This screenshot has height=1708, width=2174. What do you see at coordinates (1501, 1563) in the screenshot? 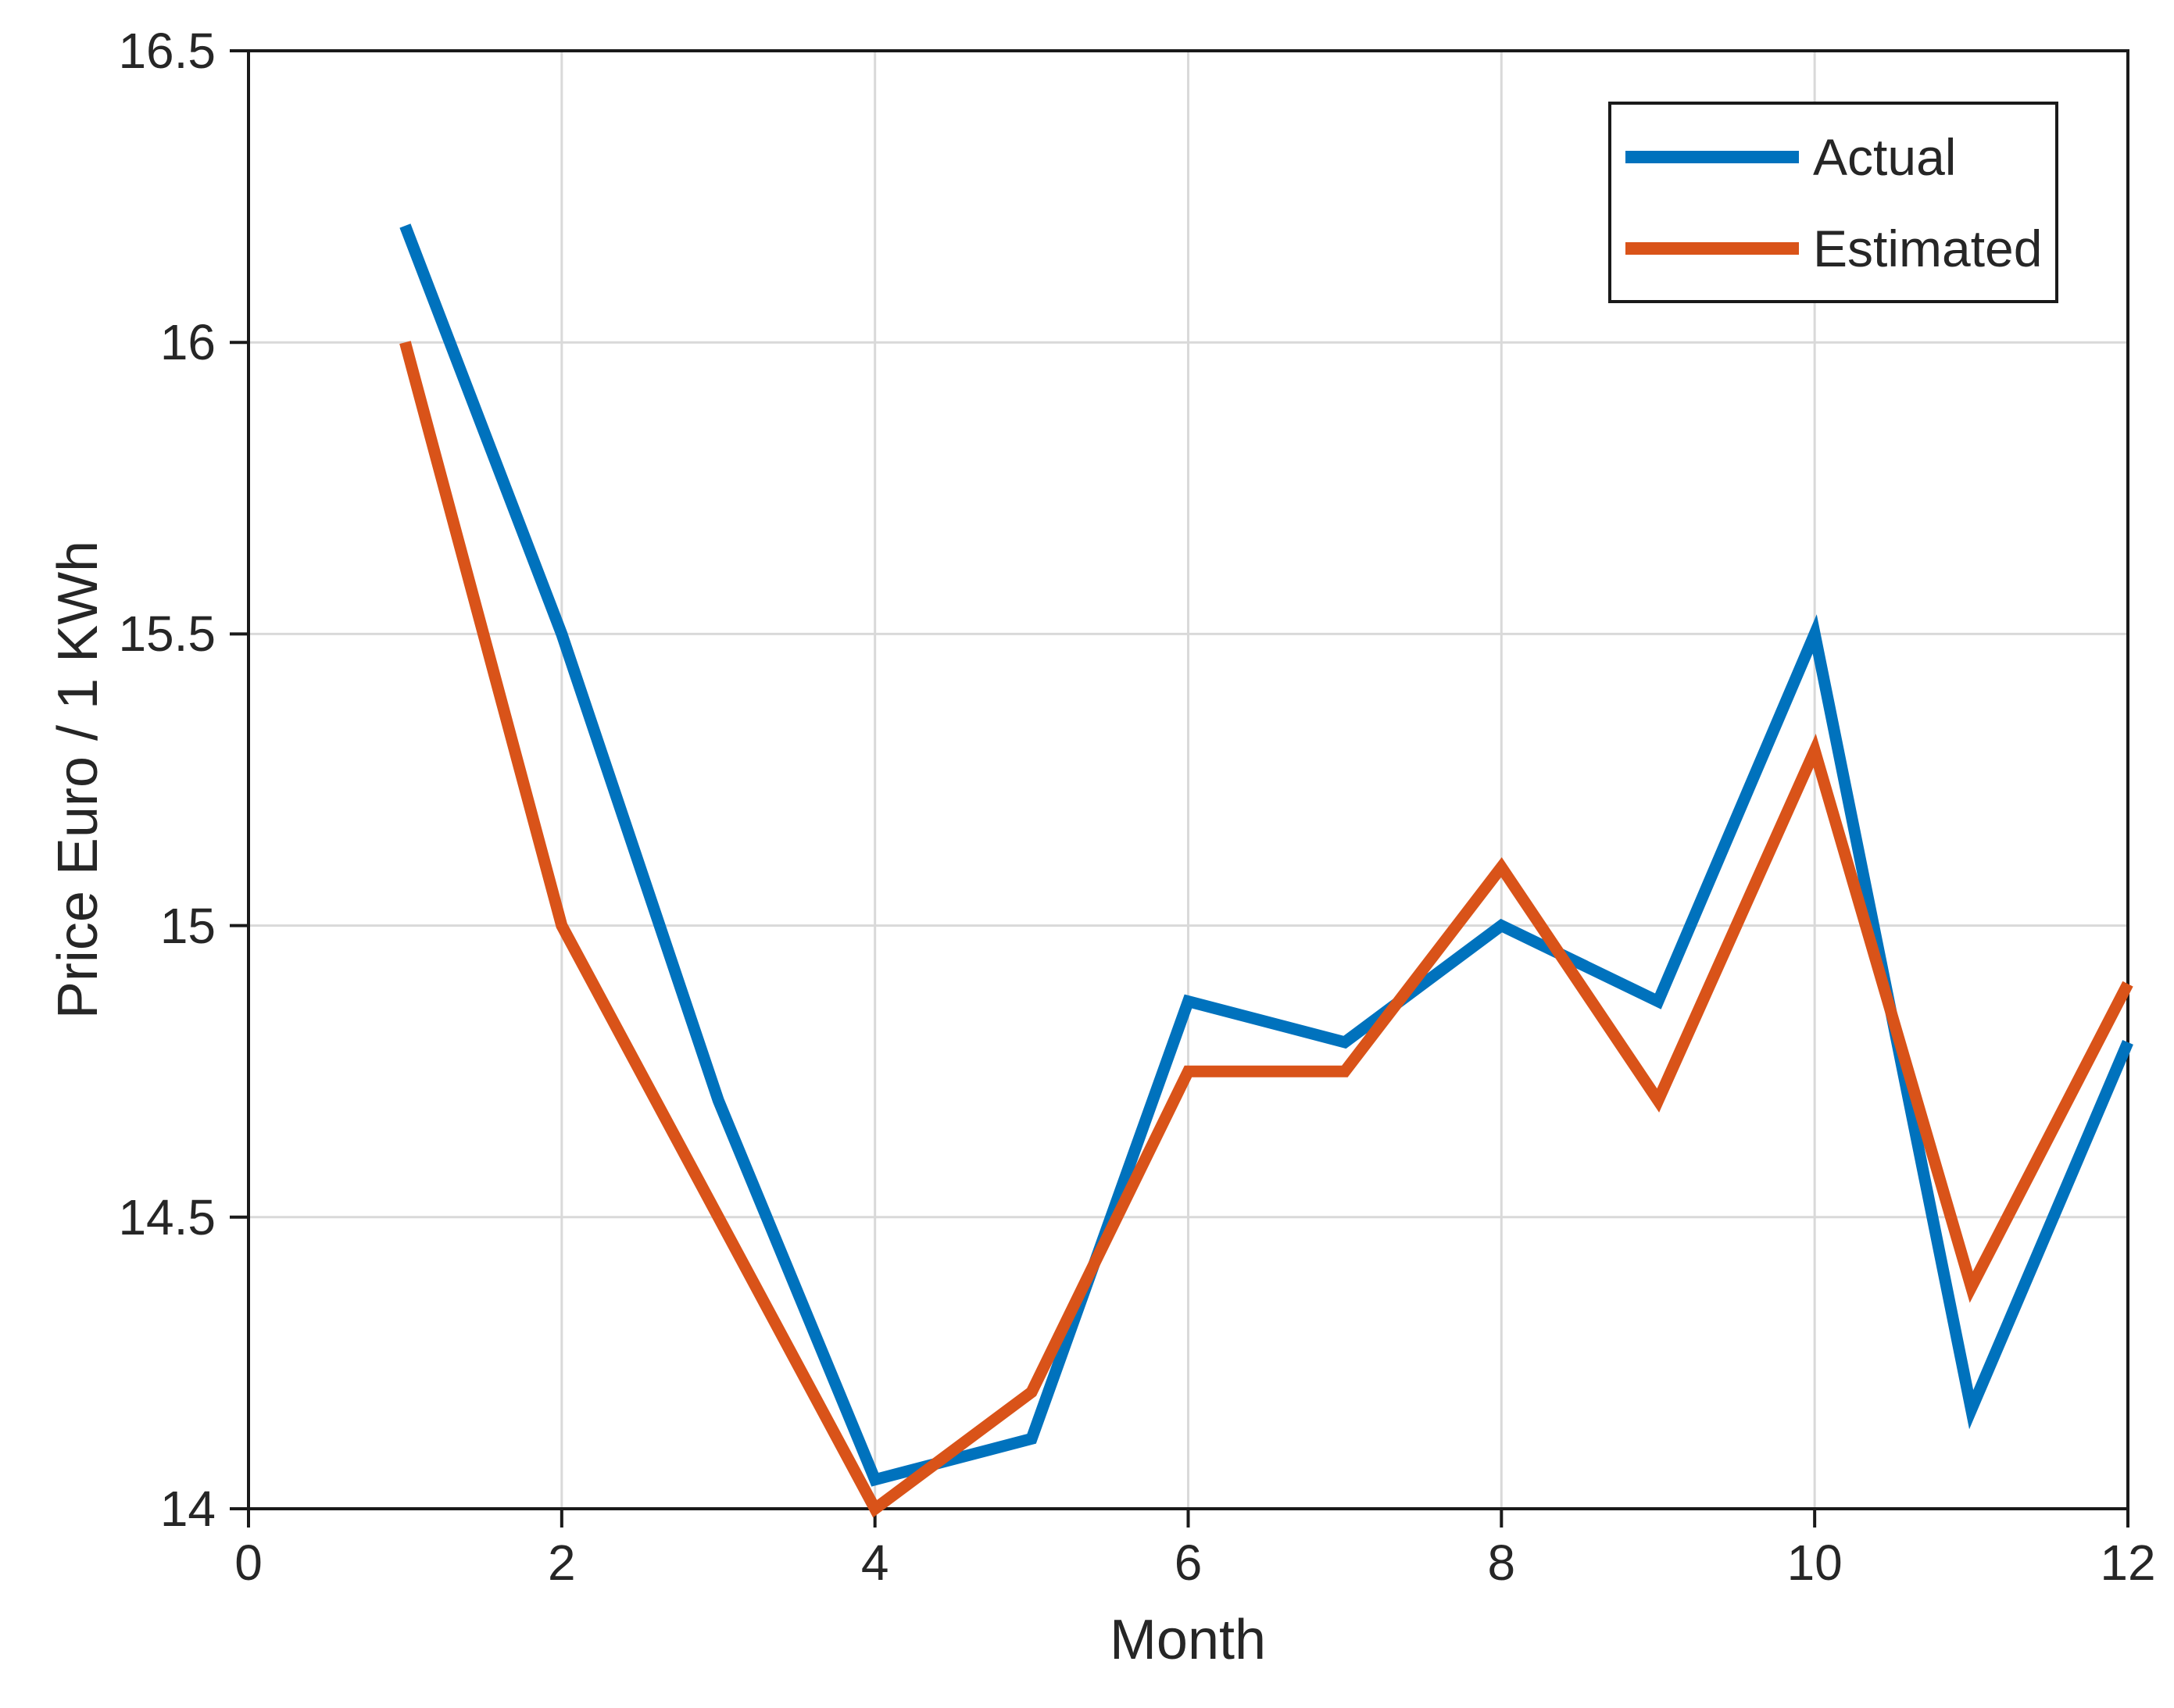
I see `x-tick-label: 8` at bounding box center [1501, 1563].